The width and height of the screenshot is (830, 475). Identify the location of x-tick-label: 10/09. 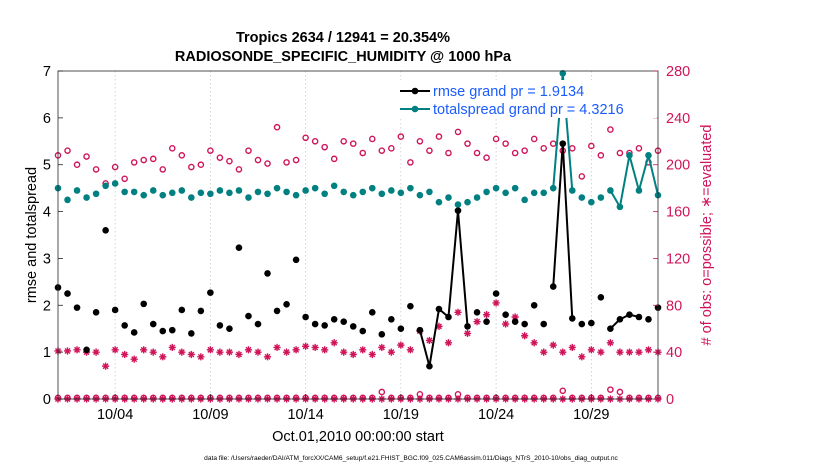
(210, 415).